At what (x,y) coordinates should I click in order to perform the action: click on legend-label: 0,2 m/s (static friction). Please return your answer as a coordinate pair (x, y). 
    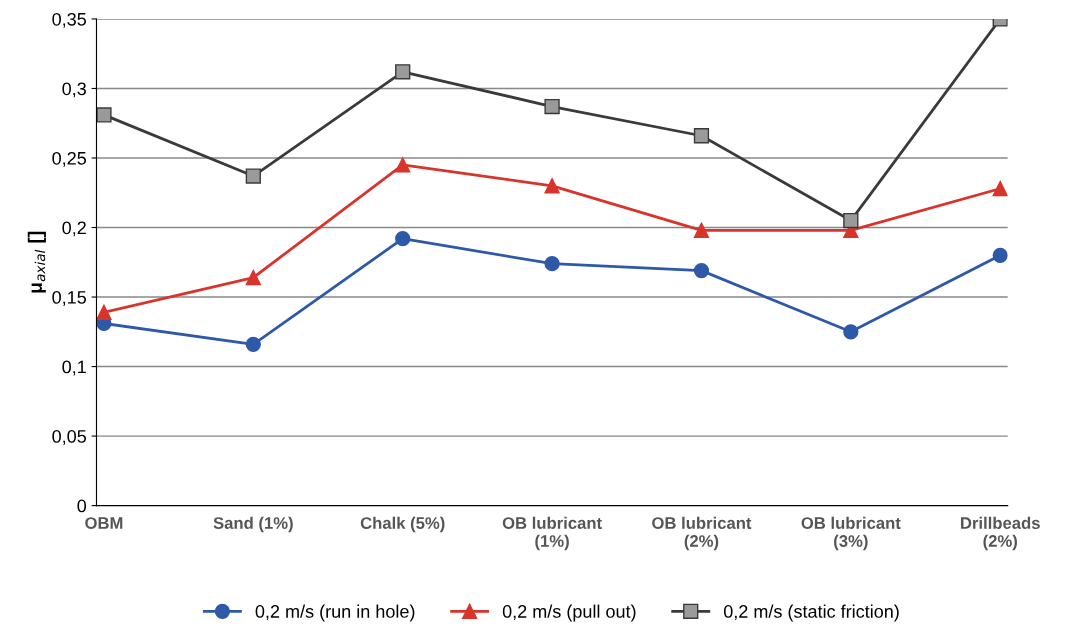
    Looking at the image, I should click on (811, 613).